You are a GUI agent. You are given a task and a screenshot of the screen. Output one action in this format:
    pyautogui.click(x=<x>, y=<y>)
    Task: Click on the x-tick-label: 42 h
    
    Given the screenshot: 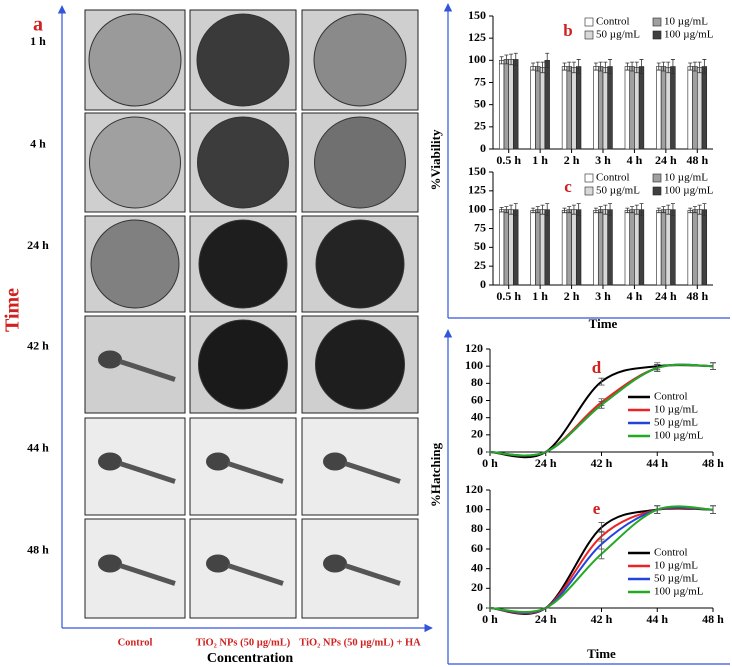 What is the action you would take?
    pyautogui.click(x=602, y=463)
    